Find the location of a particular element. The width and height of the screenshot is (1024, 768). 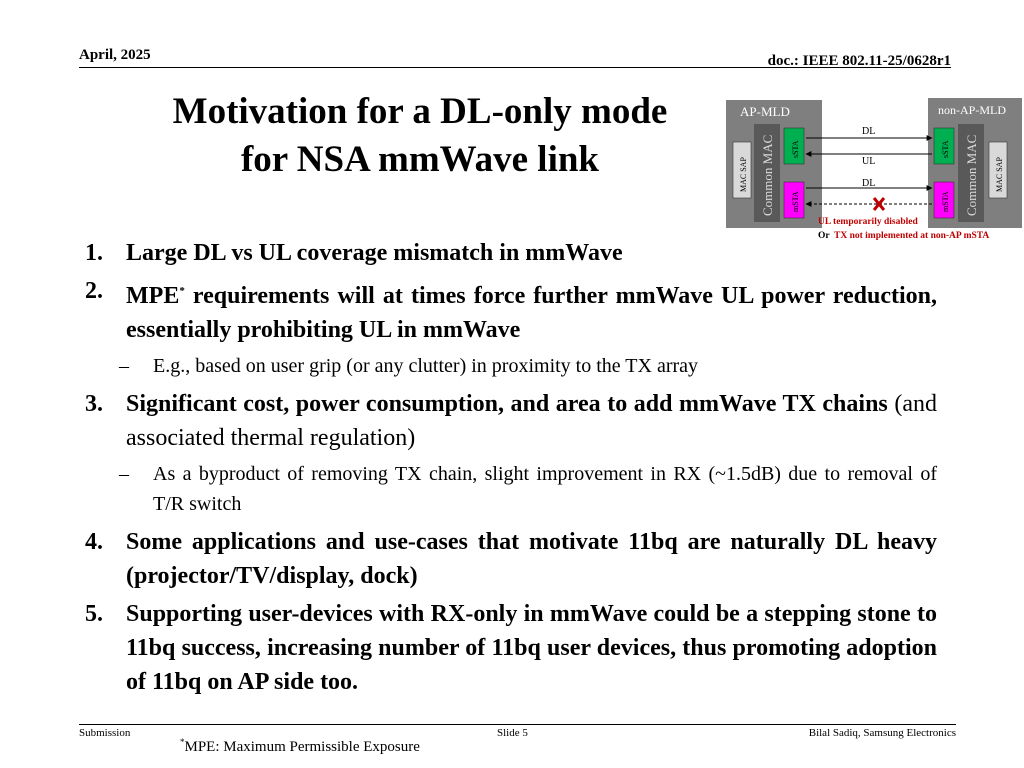

item-number: 2. is located at coordinates (94, 291).